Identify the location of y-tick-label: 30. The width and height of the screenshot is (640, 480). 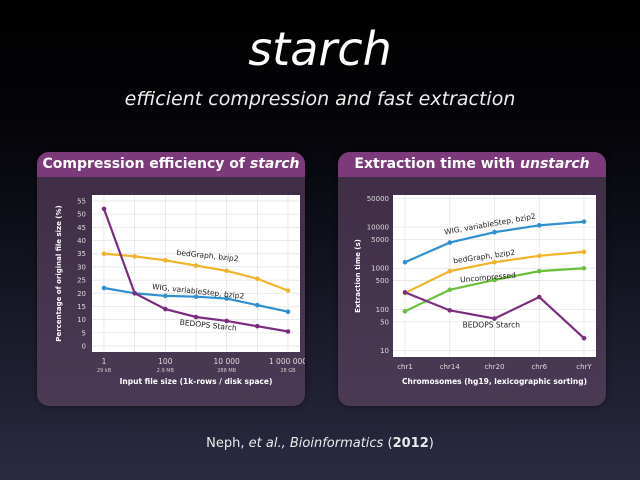
(81, 267).